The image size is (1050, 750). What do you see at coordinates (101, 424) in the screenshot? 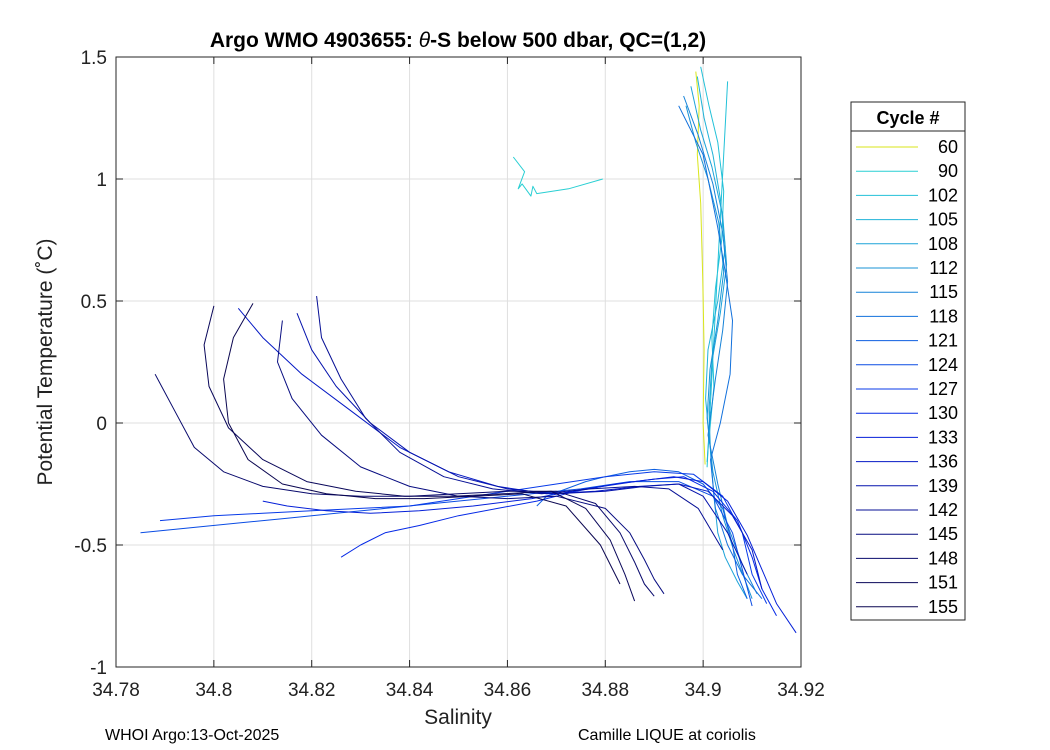
I see `y-tick-label: 0` at bounding box center [101, 424].